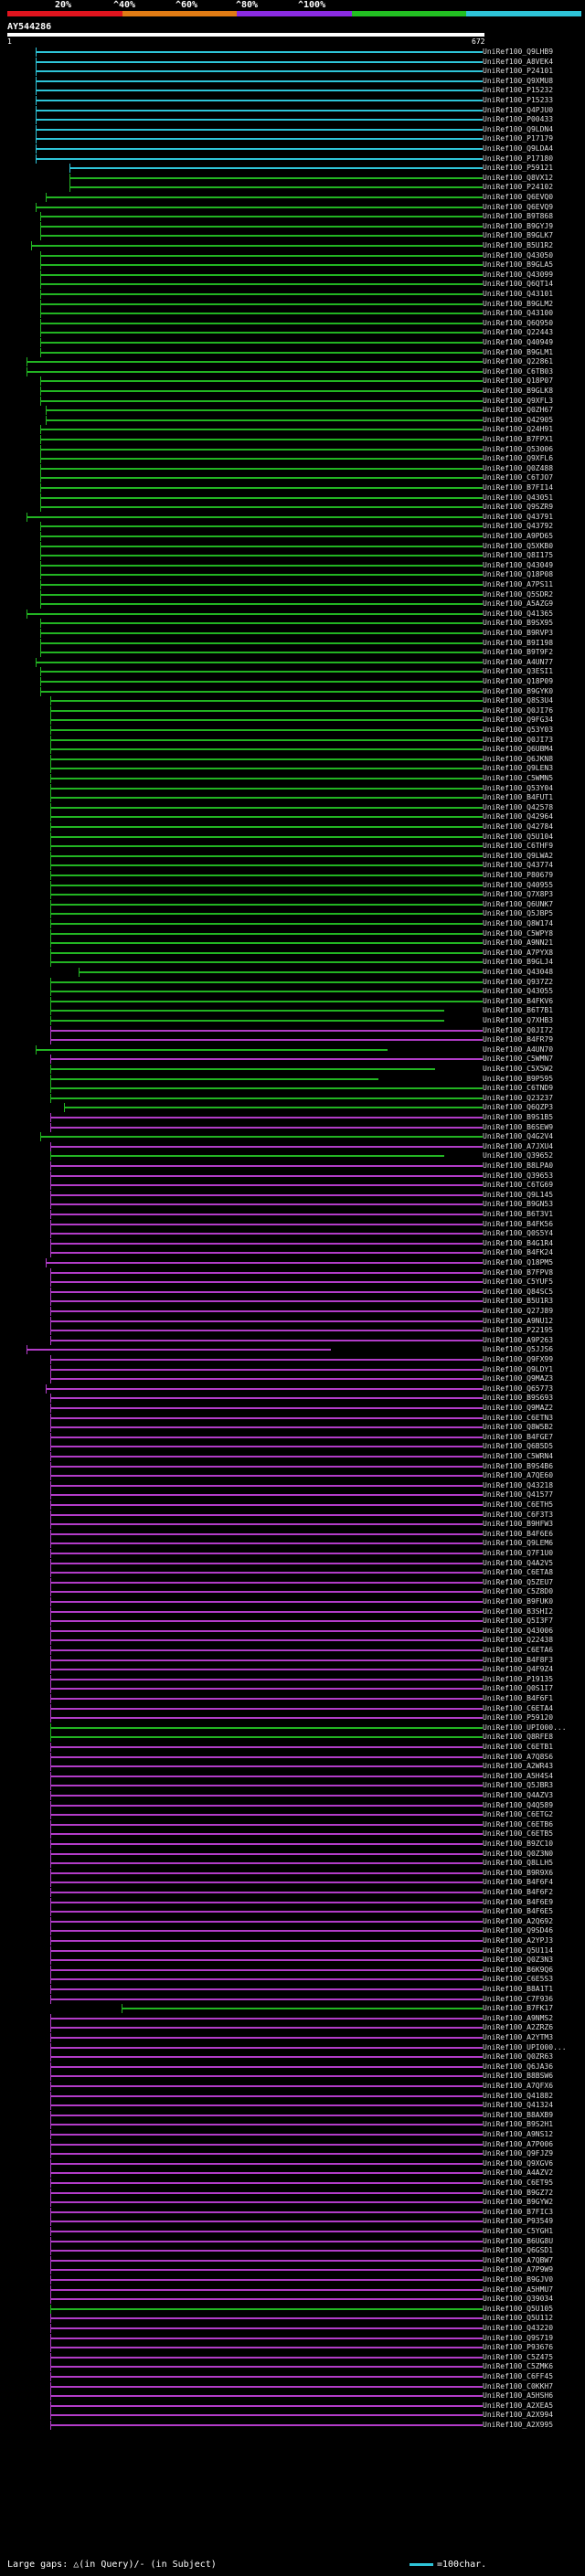  What do you see at coordinates (518, 1775) in the screenshot?
I see `hit-label: UniRef100_A5H4S4` at bounding box center [518, 1775].